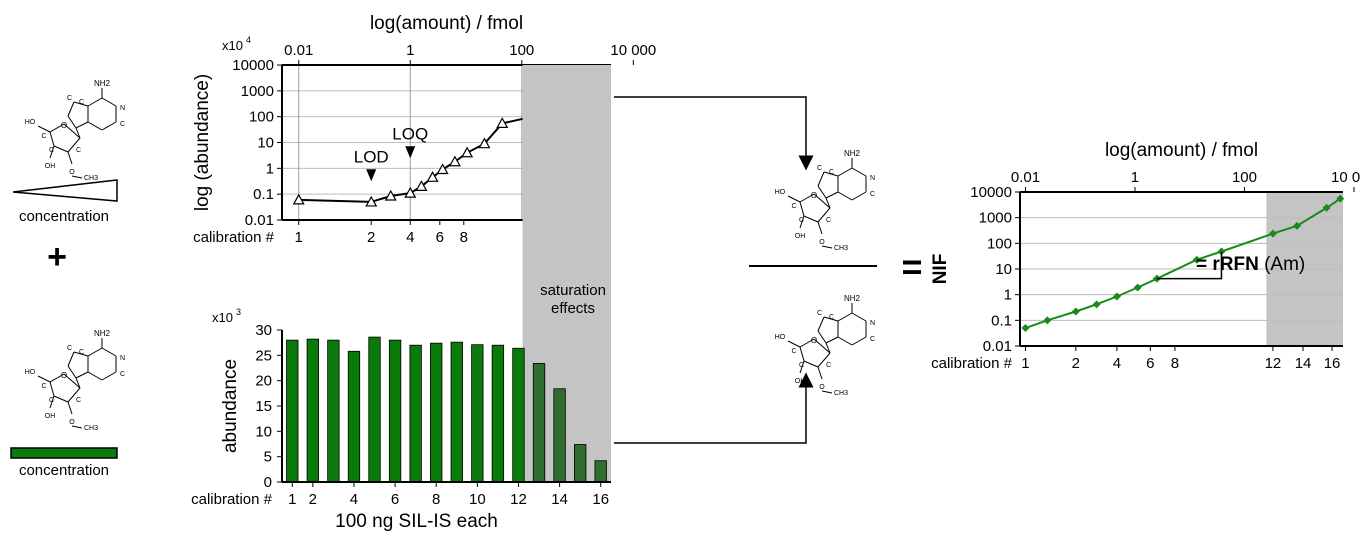 This screenshot has height=540, width=1360. I want to click on top-tick-label: 10 000, so click(633, 50).